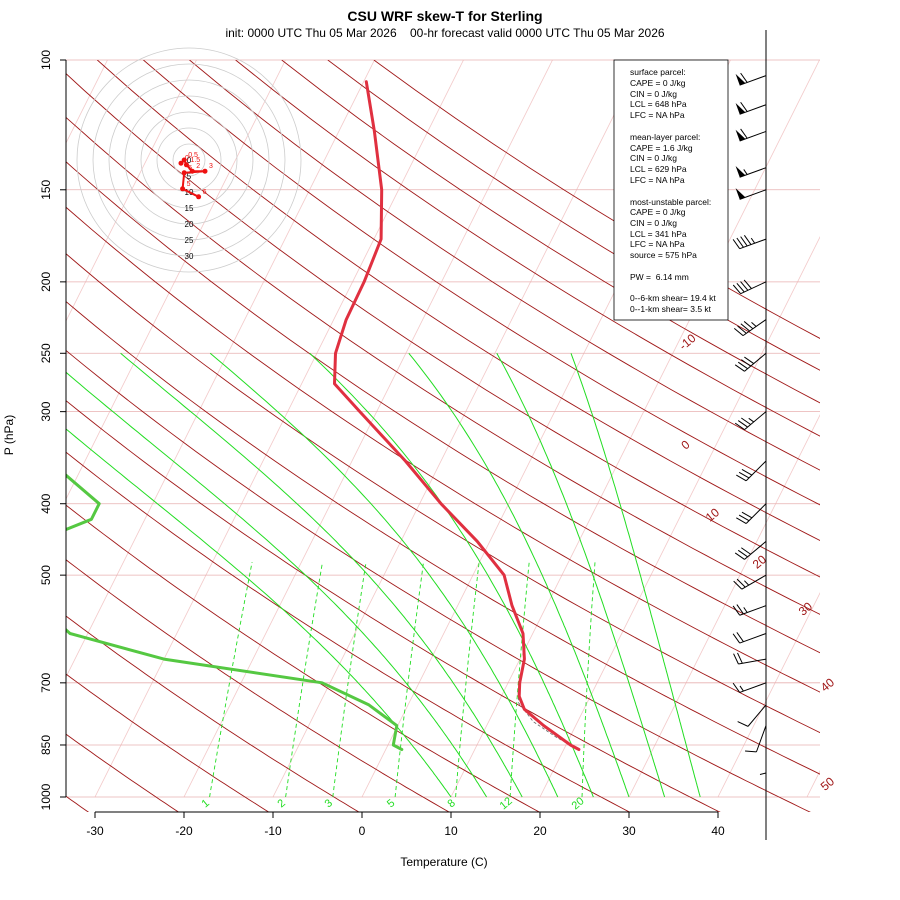  I want to click on pressure-axis: 100 150 200 250 300 400 500 700 850 1000, so click(52, 430).